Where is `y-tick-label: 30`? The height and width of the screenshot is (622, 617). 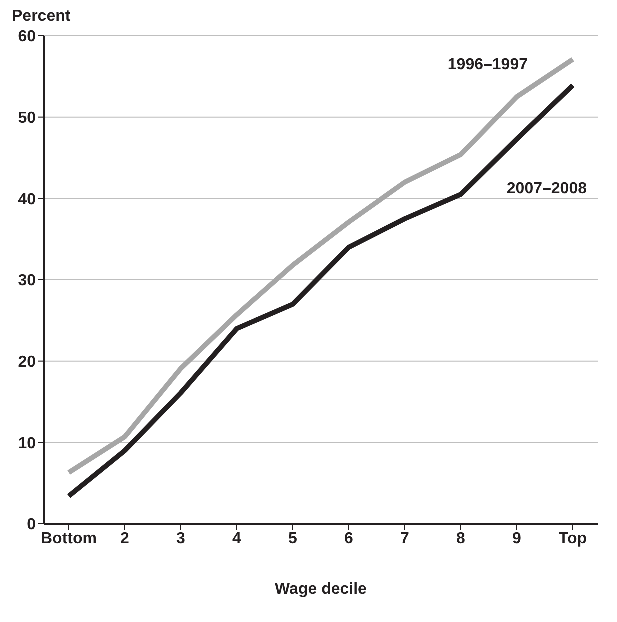
y-tick-label: 30 is located at coordinates (27, 281).